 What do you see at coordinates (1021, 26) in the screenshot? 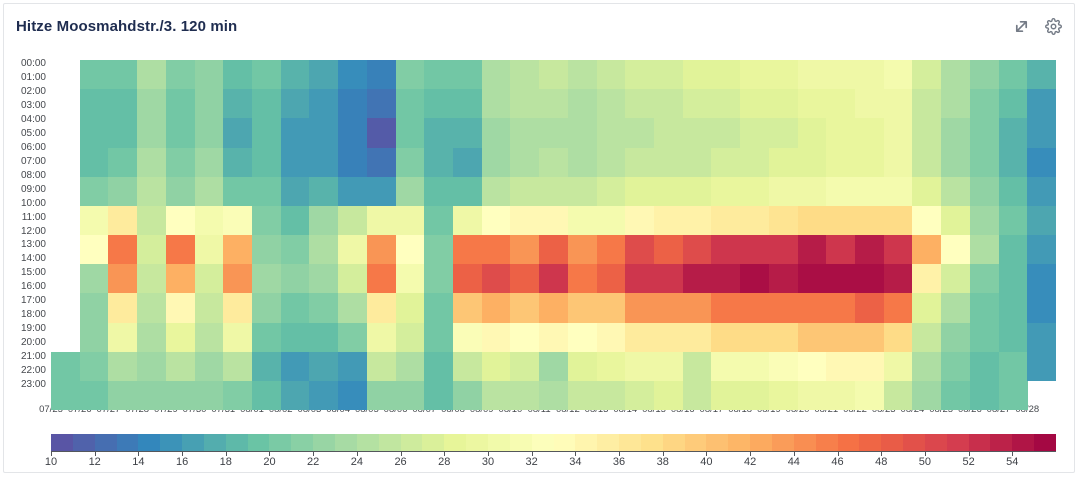
I see `expand-icon` at bounding box center [1021, 26].